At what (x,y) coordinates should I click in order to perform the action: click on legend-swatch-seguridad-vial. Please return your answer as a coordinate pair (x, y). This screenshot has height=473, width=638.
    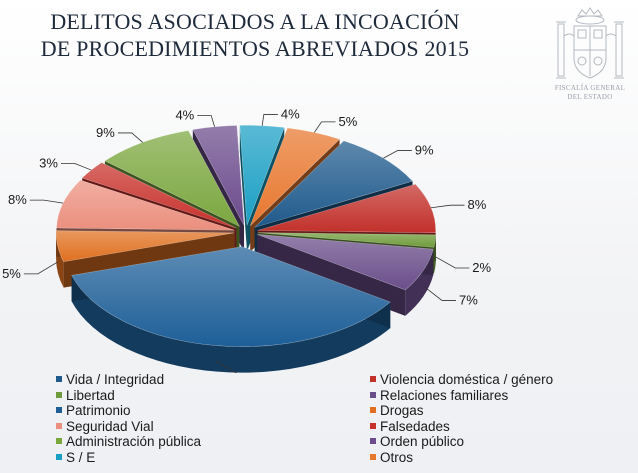
    Looking at the image, I should click on (59, 425).